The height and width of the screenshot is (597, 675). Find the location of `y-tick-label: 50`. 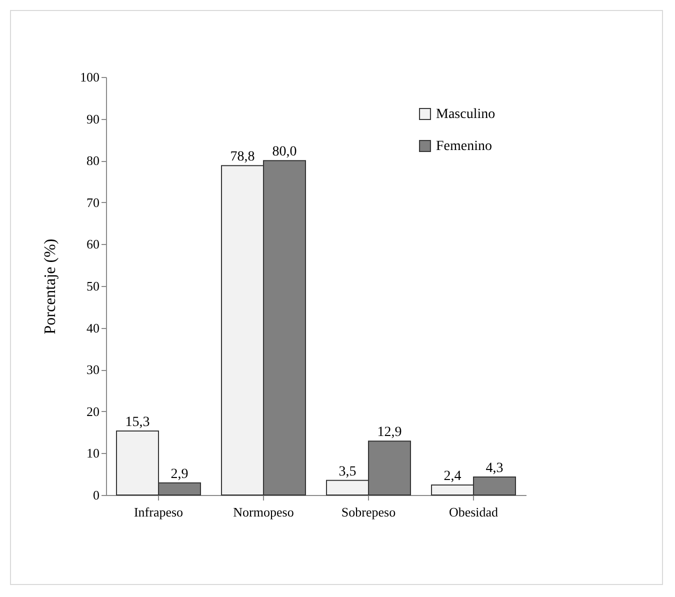

y-tick-label: 50 is located at coordinates (93, 286).